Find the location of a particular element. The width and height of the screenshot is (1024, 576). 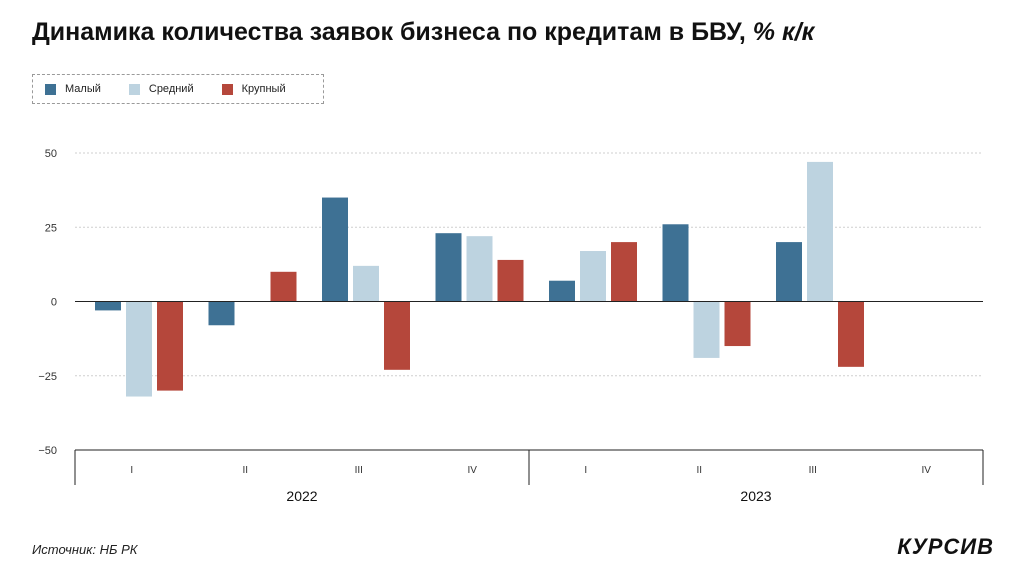

legend-item-small: Малый is located at coordinates (73, 89).